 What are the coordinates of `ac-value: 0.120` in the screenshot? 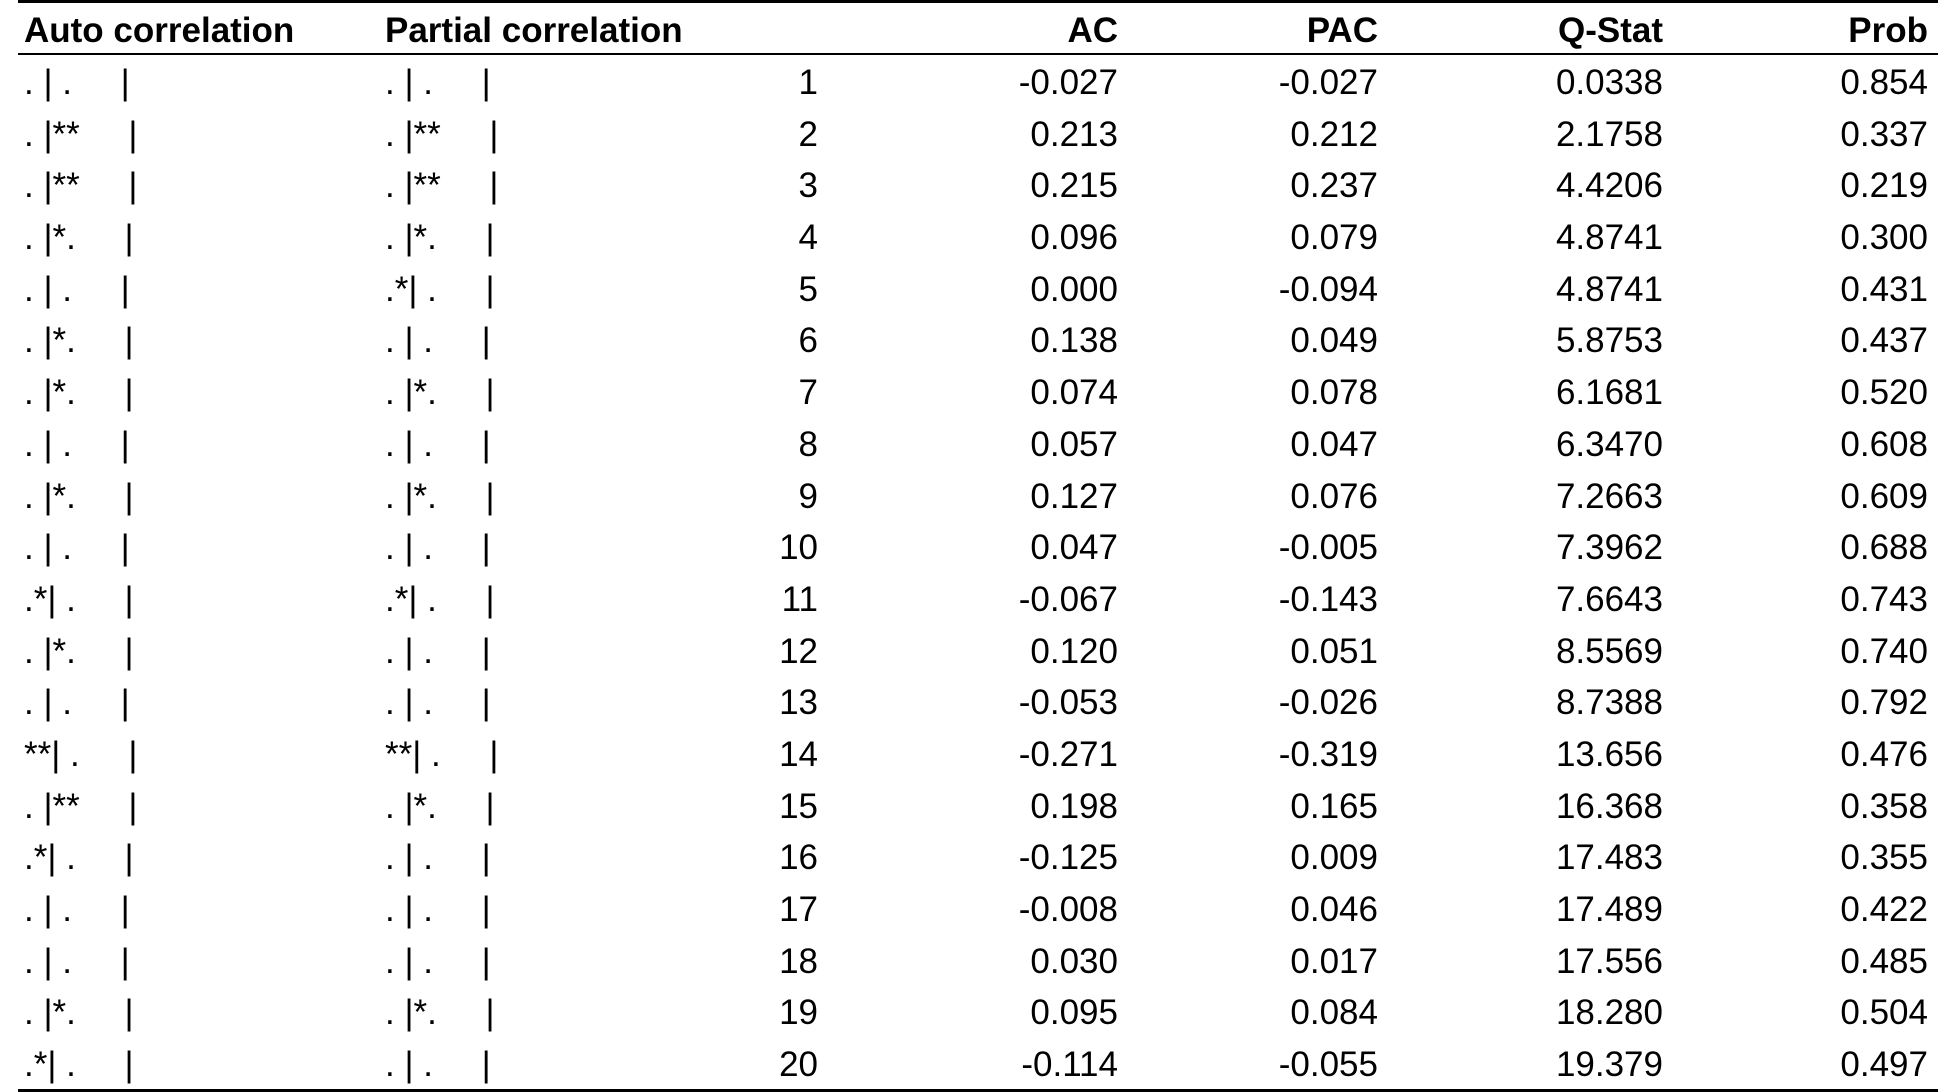 It's located at (1074, 651).